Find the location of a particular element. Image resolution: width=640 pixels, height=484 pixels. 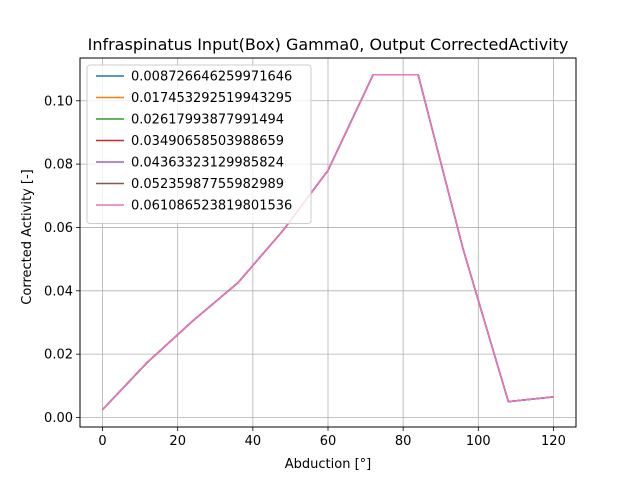

y-tick-label: 0.00 is located at coordinates (58, 418).